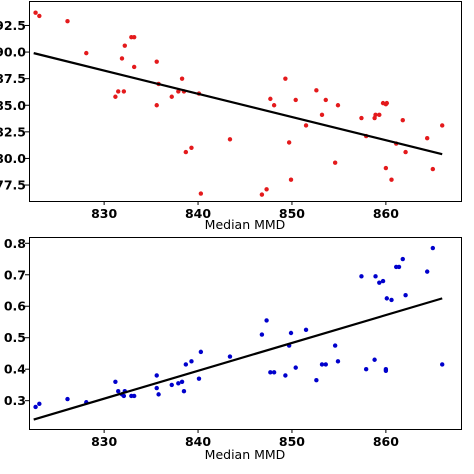 This screenshot has width=474, height=474. I want to click on y-tick-label: 0.6, so click(15, 306).